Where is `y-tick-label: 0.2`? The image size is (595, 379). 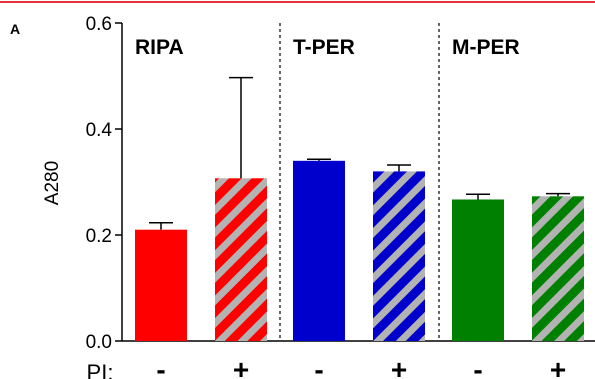
y-tick-label: 0.2 is located at coordinates (99, 236).